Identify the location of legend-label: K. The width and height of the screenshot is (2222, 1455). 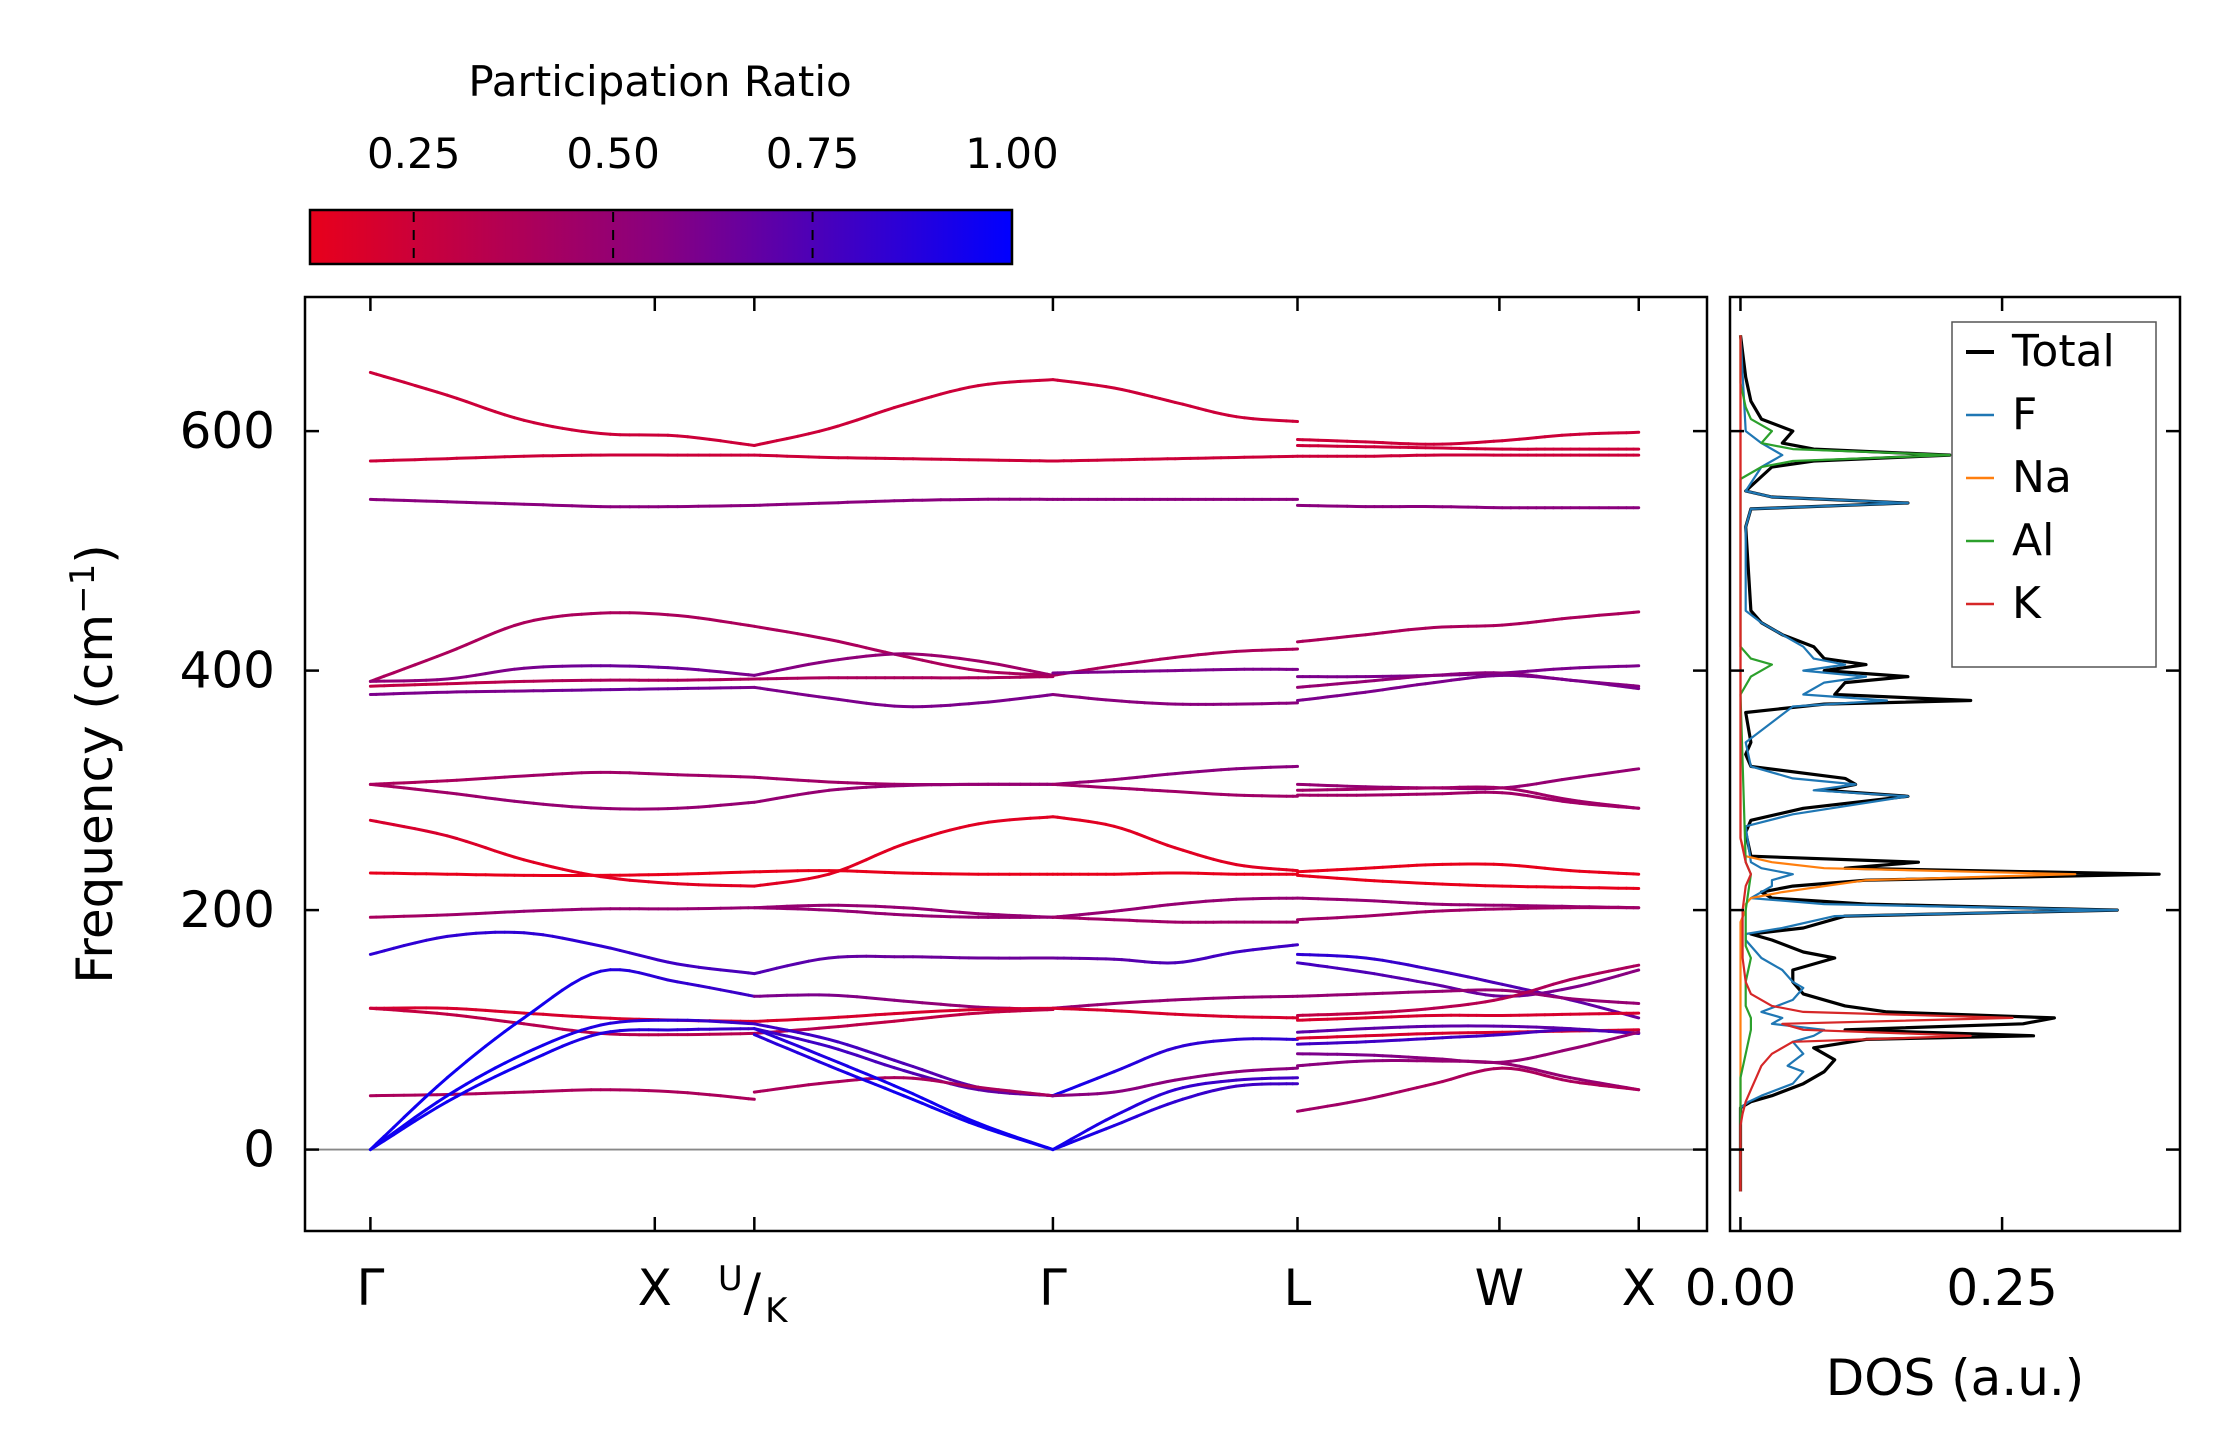
(2027, 603).